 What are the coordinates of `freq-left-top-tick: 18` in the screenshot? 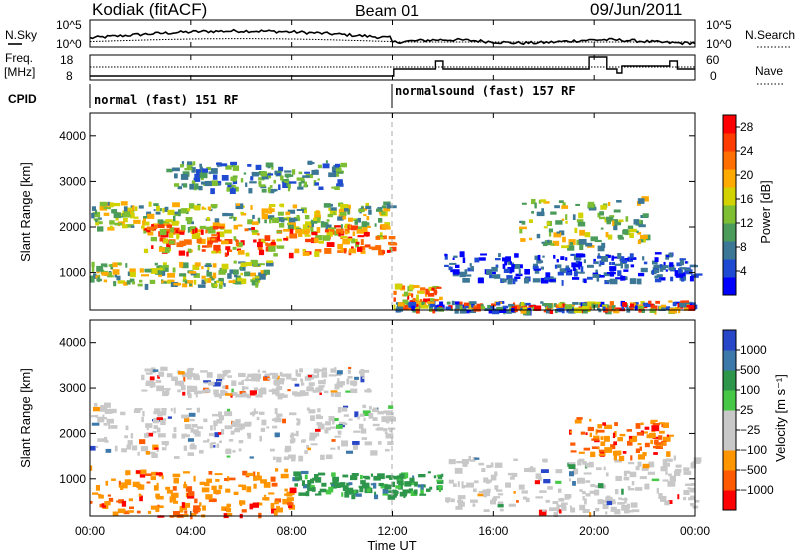 It's located at (67, 60).